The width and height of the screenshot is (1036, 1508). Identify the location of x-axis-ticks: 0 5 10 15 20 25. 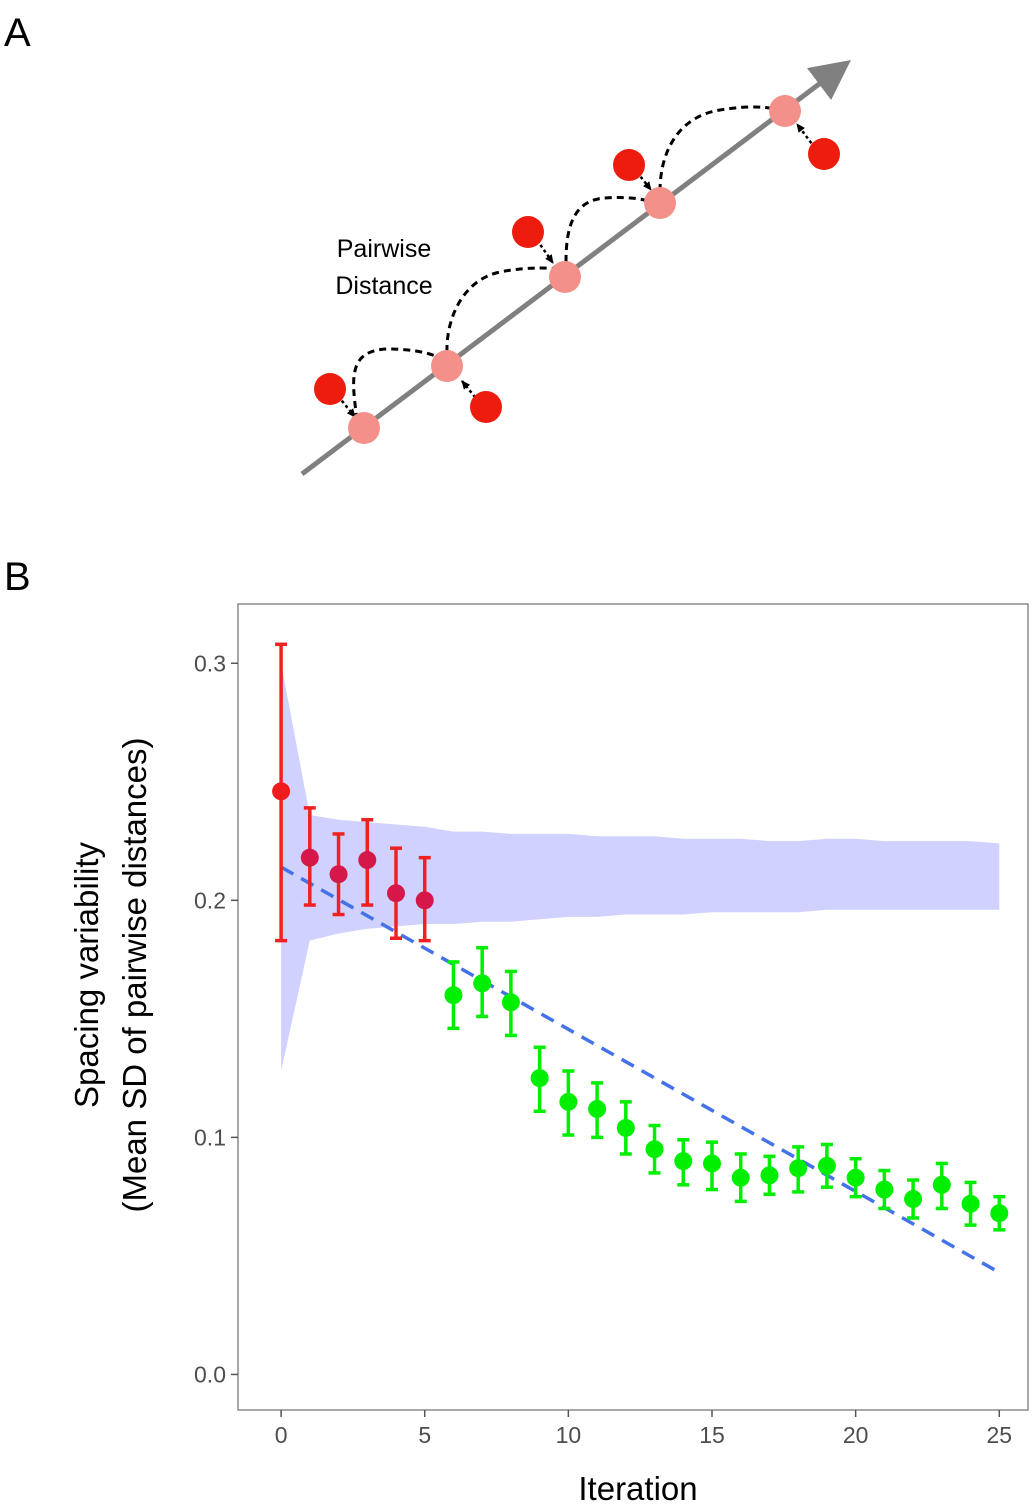
(643, 1429).